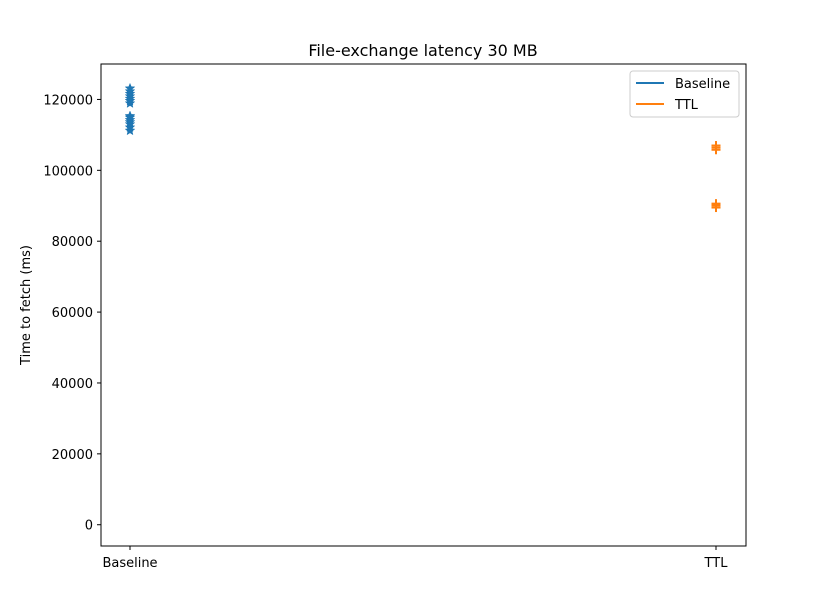 This screenshot has width=813, height=599. I want to click on y-tick-label: 120000, so click(68, 100).